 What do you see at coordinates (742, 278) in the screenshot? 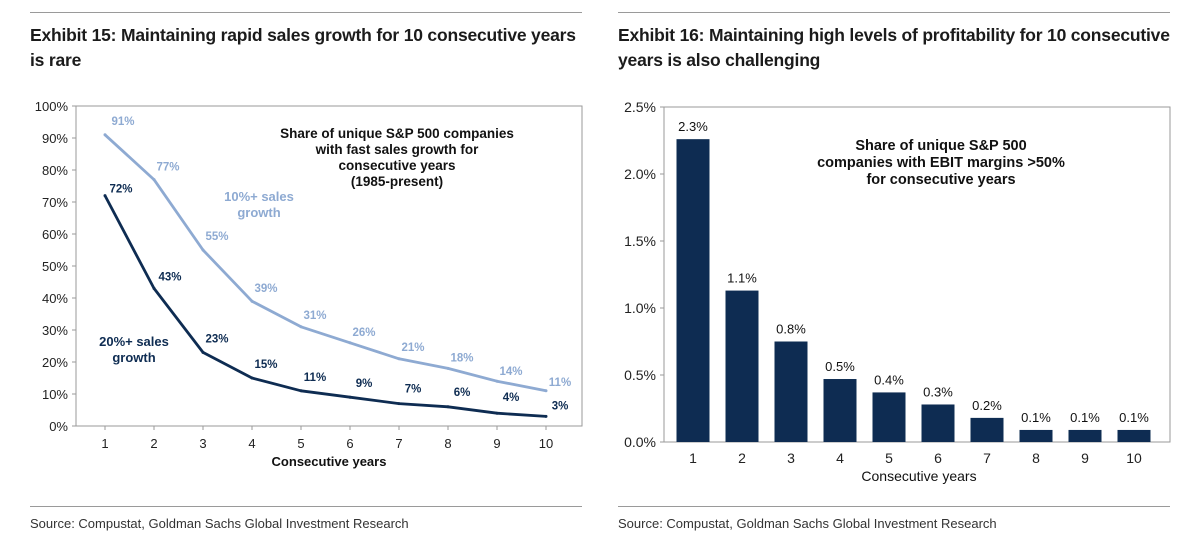
I see `data-label: 1.1%` at bounding box center [742, 278].